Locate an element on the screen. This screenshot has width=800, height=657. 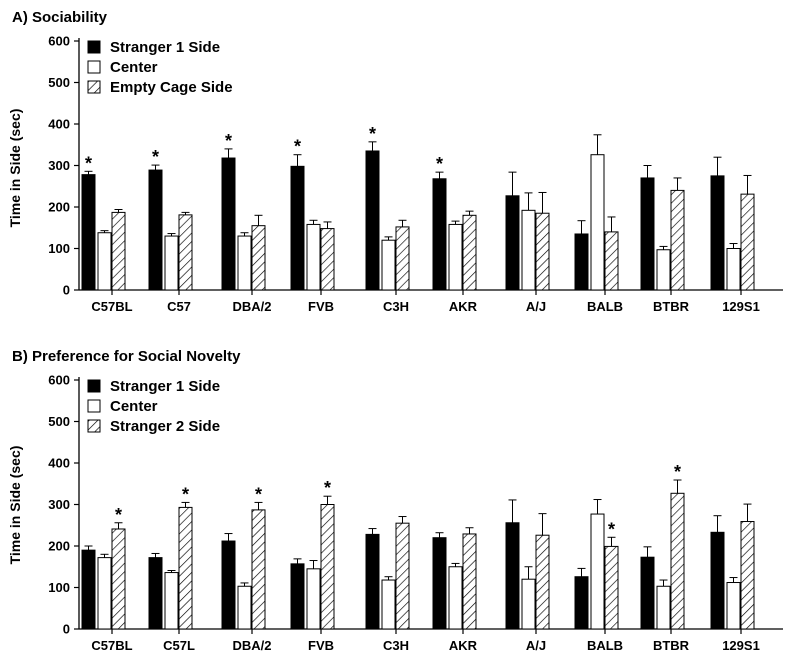
panel-b-category-label: C57L is located at coordinates (179, 645).